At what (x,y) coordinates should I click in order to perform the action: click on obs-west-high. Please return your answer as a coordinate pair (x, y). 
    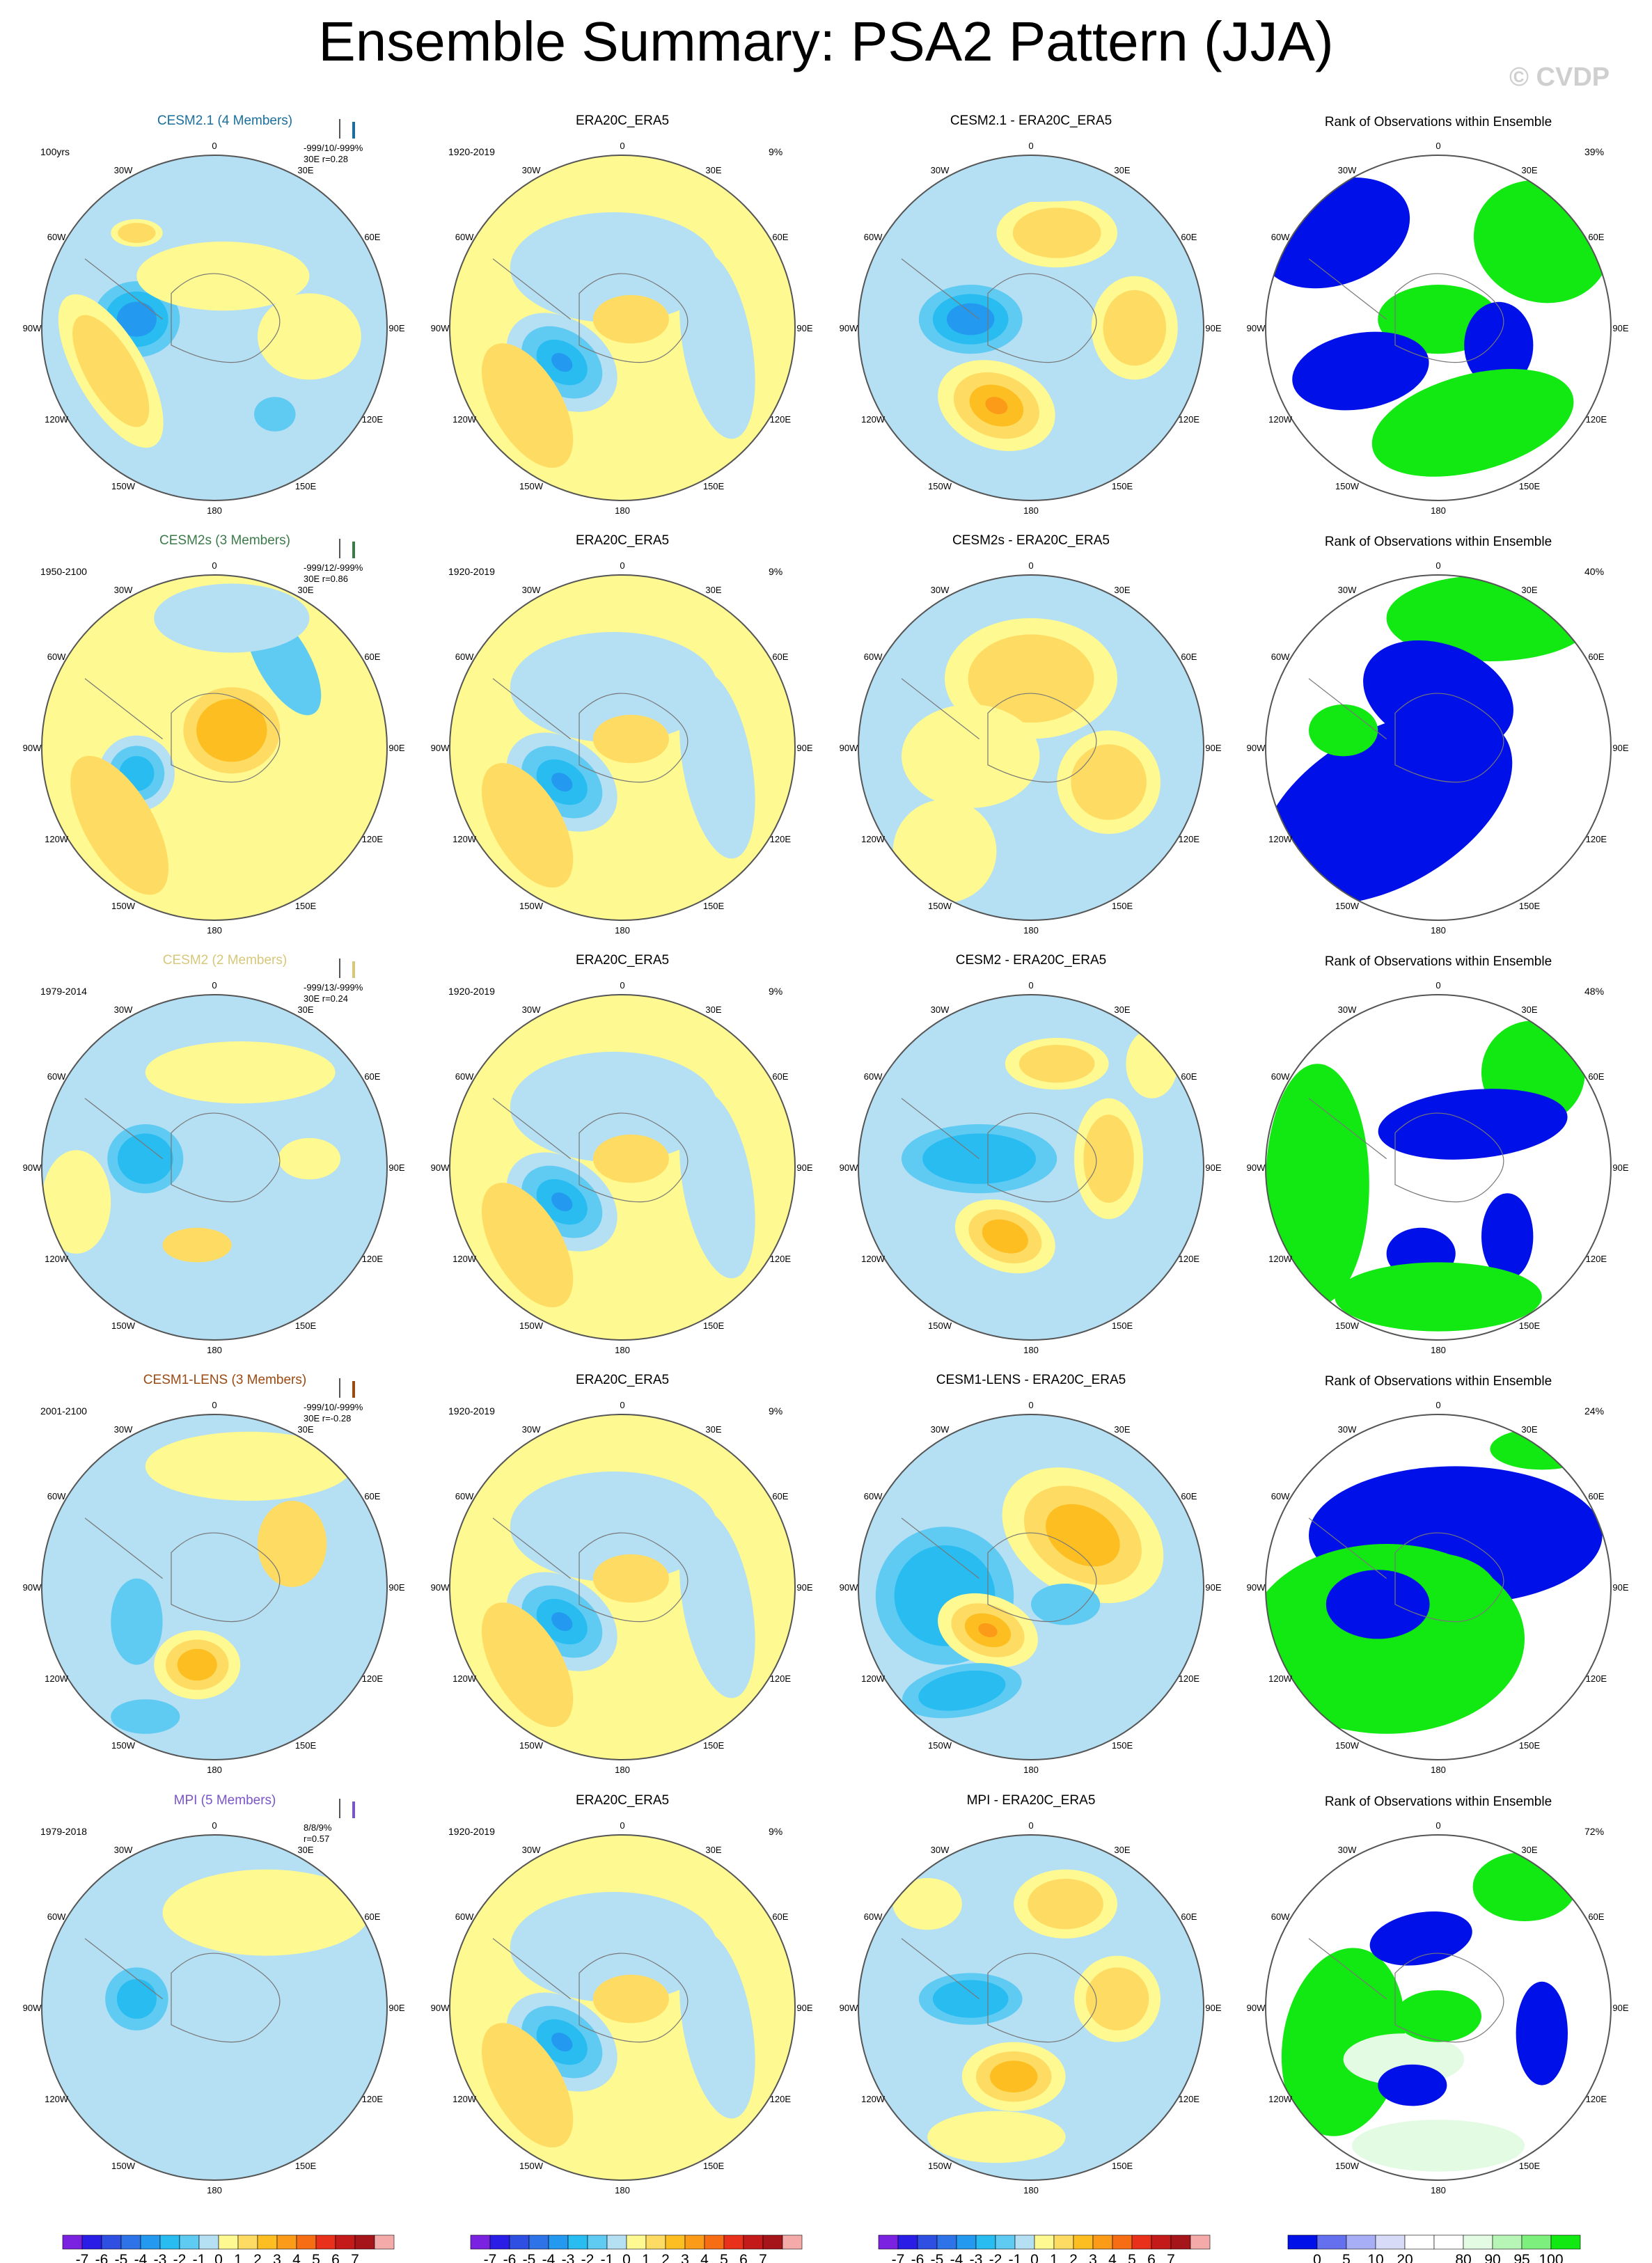
    Looking at the image, I should click on (527, 1665).